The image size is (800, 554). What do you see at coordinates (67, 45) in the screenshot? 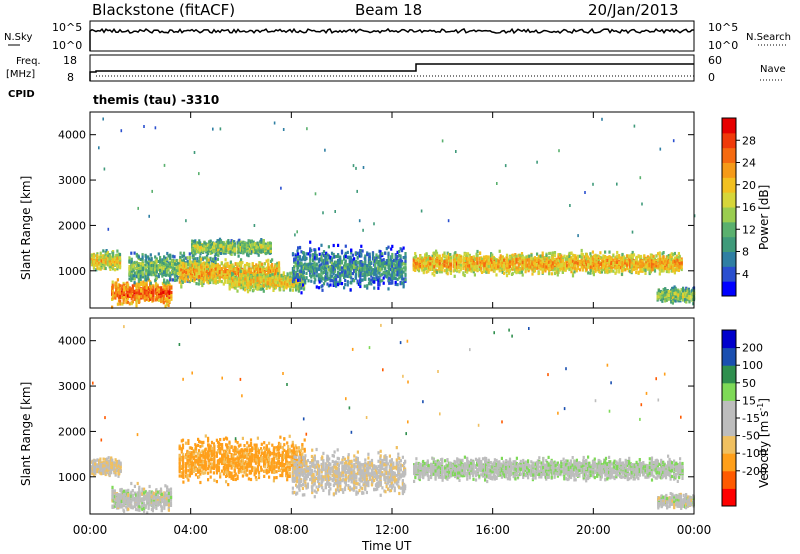
I see `noise-left-tick-bottom: 10^0` at bounding box center [67, 45].